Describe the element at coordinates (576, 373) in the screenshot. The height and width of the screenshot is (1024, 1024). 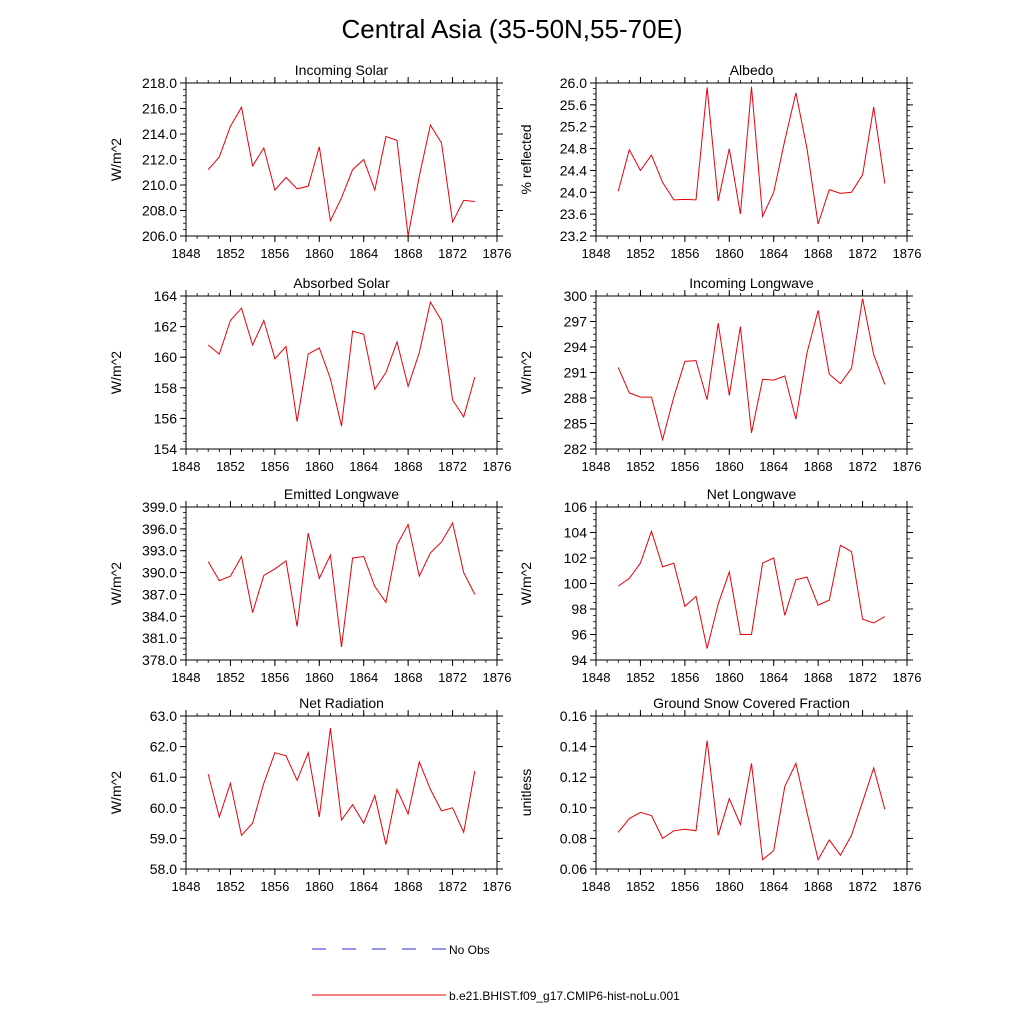
I see `y-tick-label: 291` at that location.